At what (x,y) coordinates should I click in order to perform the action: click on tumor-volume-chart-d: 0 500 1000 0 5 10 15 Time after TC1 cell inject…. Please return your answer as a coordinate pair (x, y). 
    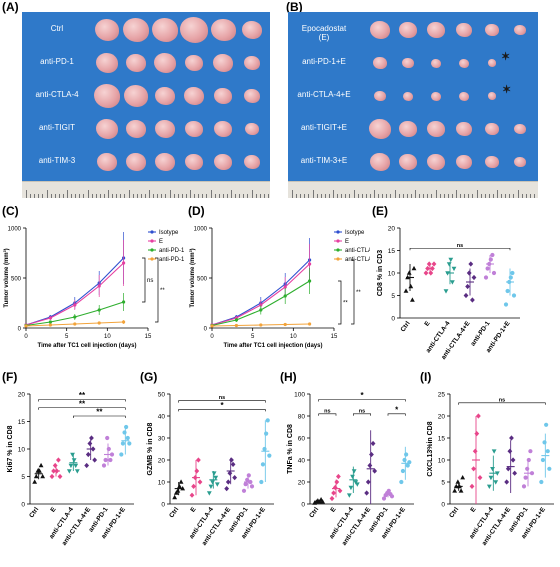
    Looking at the image, I should click on (279, 288).